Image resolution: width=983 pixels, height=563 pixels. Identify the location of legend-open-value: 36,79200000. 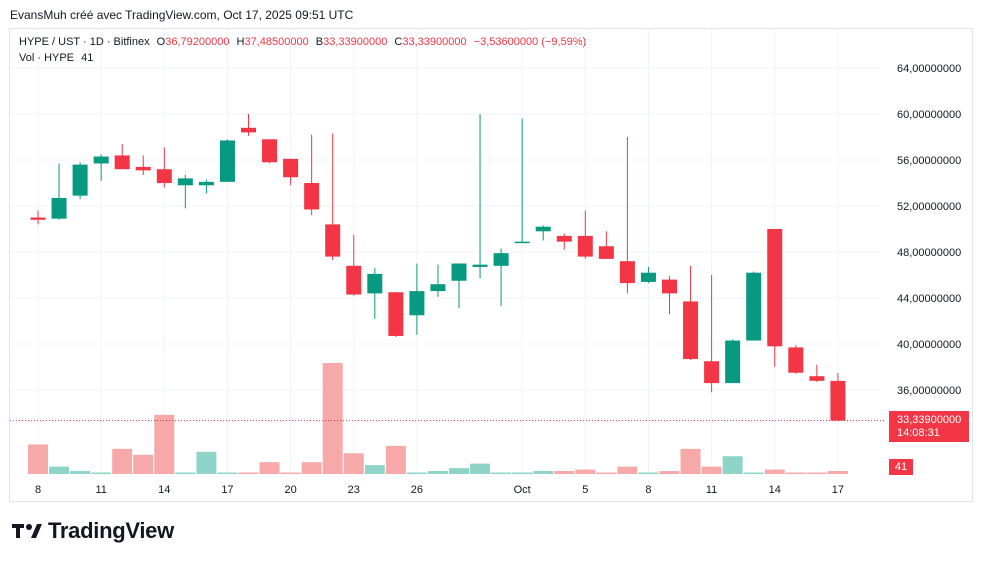
(197, 42).